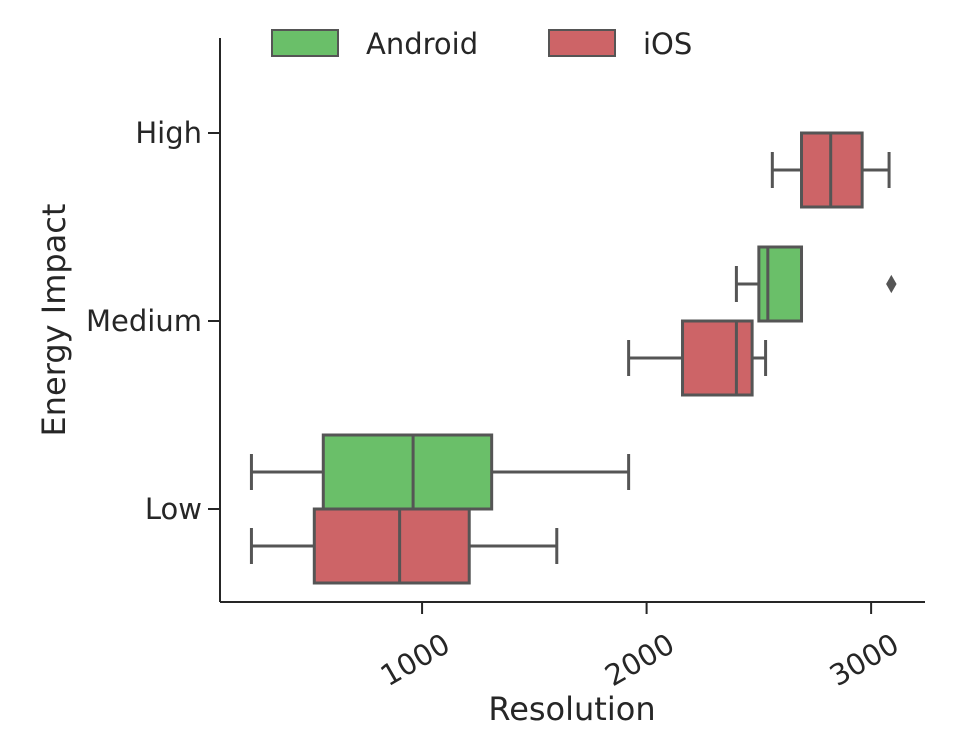 The width and height of the screenshot is (970, 733). Describe the element at coordinates (481, 44) in the screenshot. I see `legend: Android iOS` at that location.